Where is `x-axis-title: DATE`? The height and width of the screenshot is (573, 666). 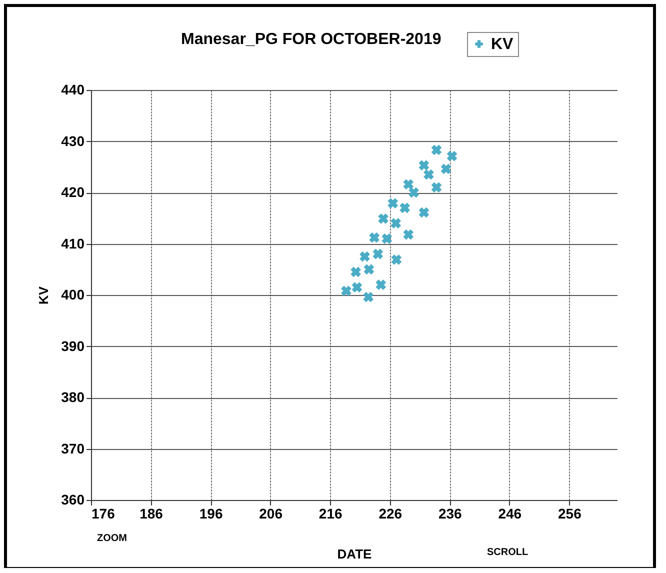 x-axis-title: DATE is located at coordinates (354, 554).